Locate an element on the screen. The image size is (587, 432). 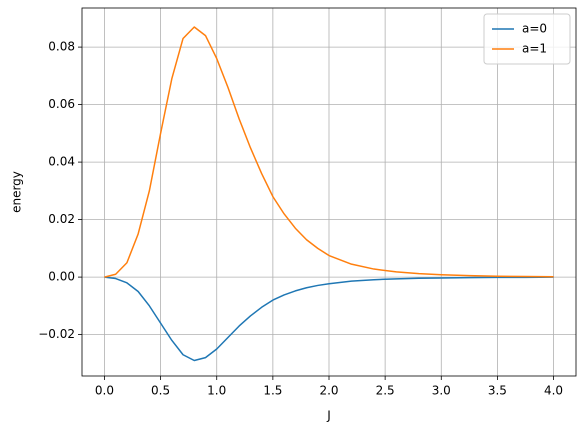
x-axis-label: J is located at coordinates (328, 416).